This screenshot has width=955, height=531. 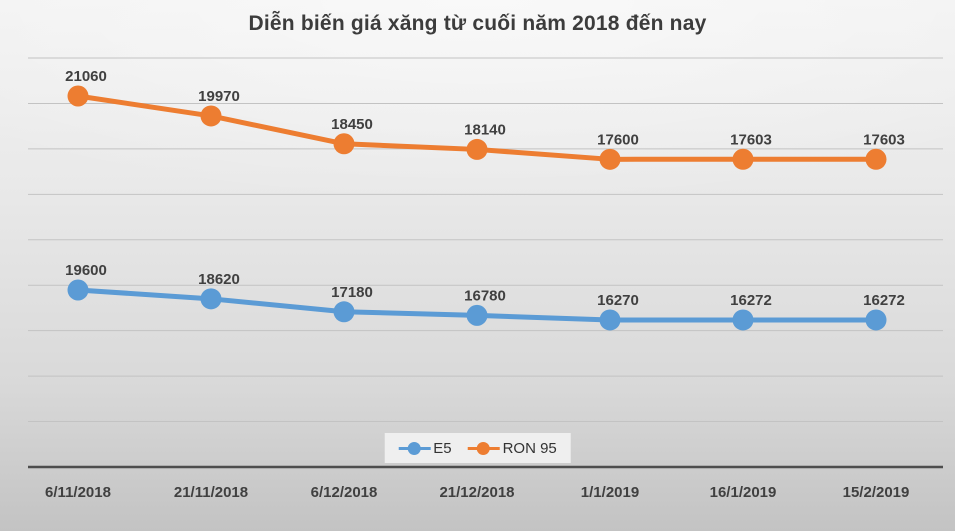 I want to click on data-label-e5: 17180, so click(x=352, y=292).